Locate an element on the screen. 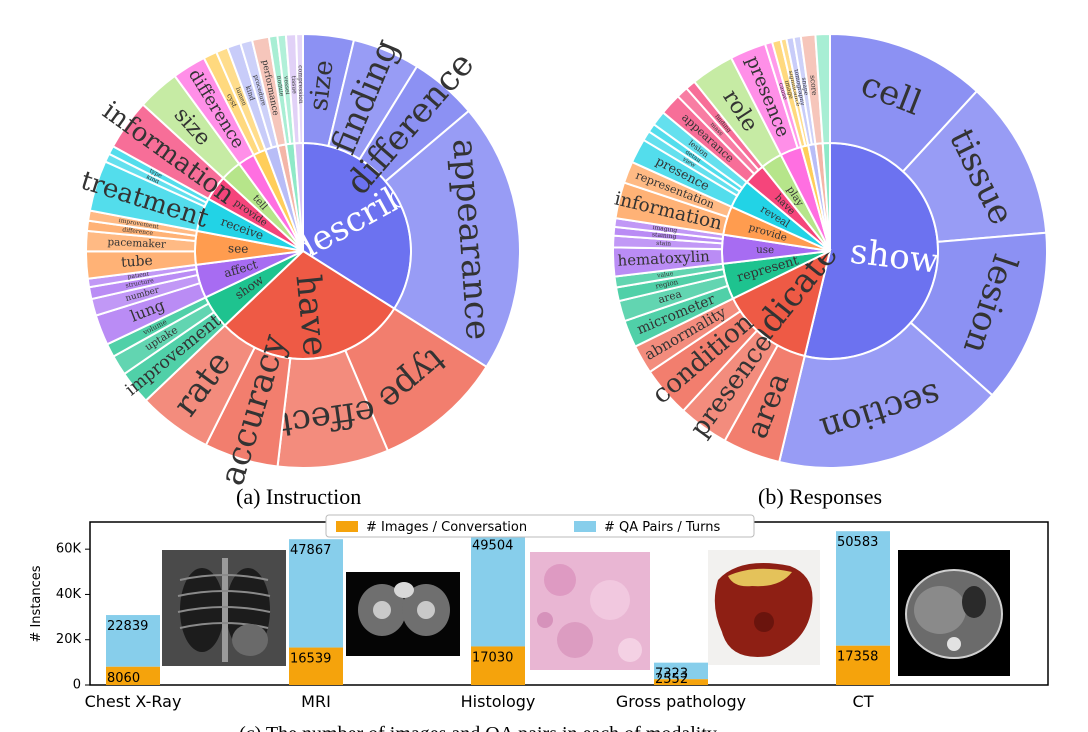  bar-group-mri: 47867 16539 MRI is located at coordinates (316, 625).